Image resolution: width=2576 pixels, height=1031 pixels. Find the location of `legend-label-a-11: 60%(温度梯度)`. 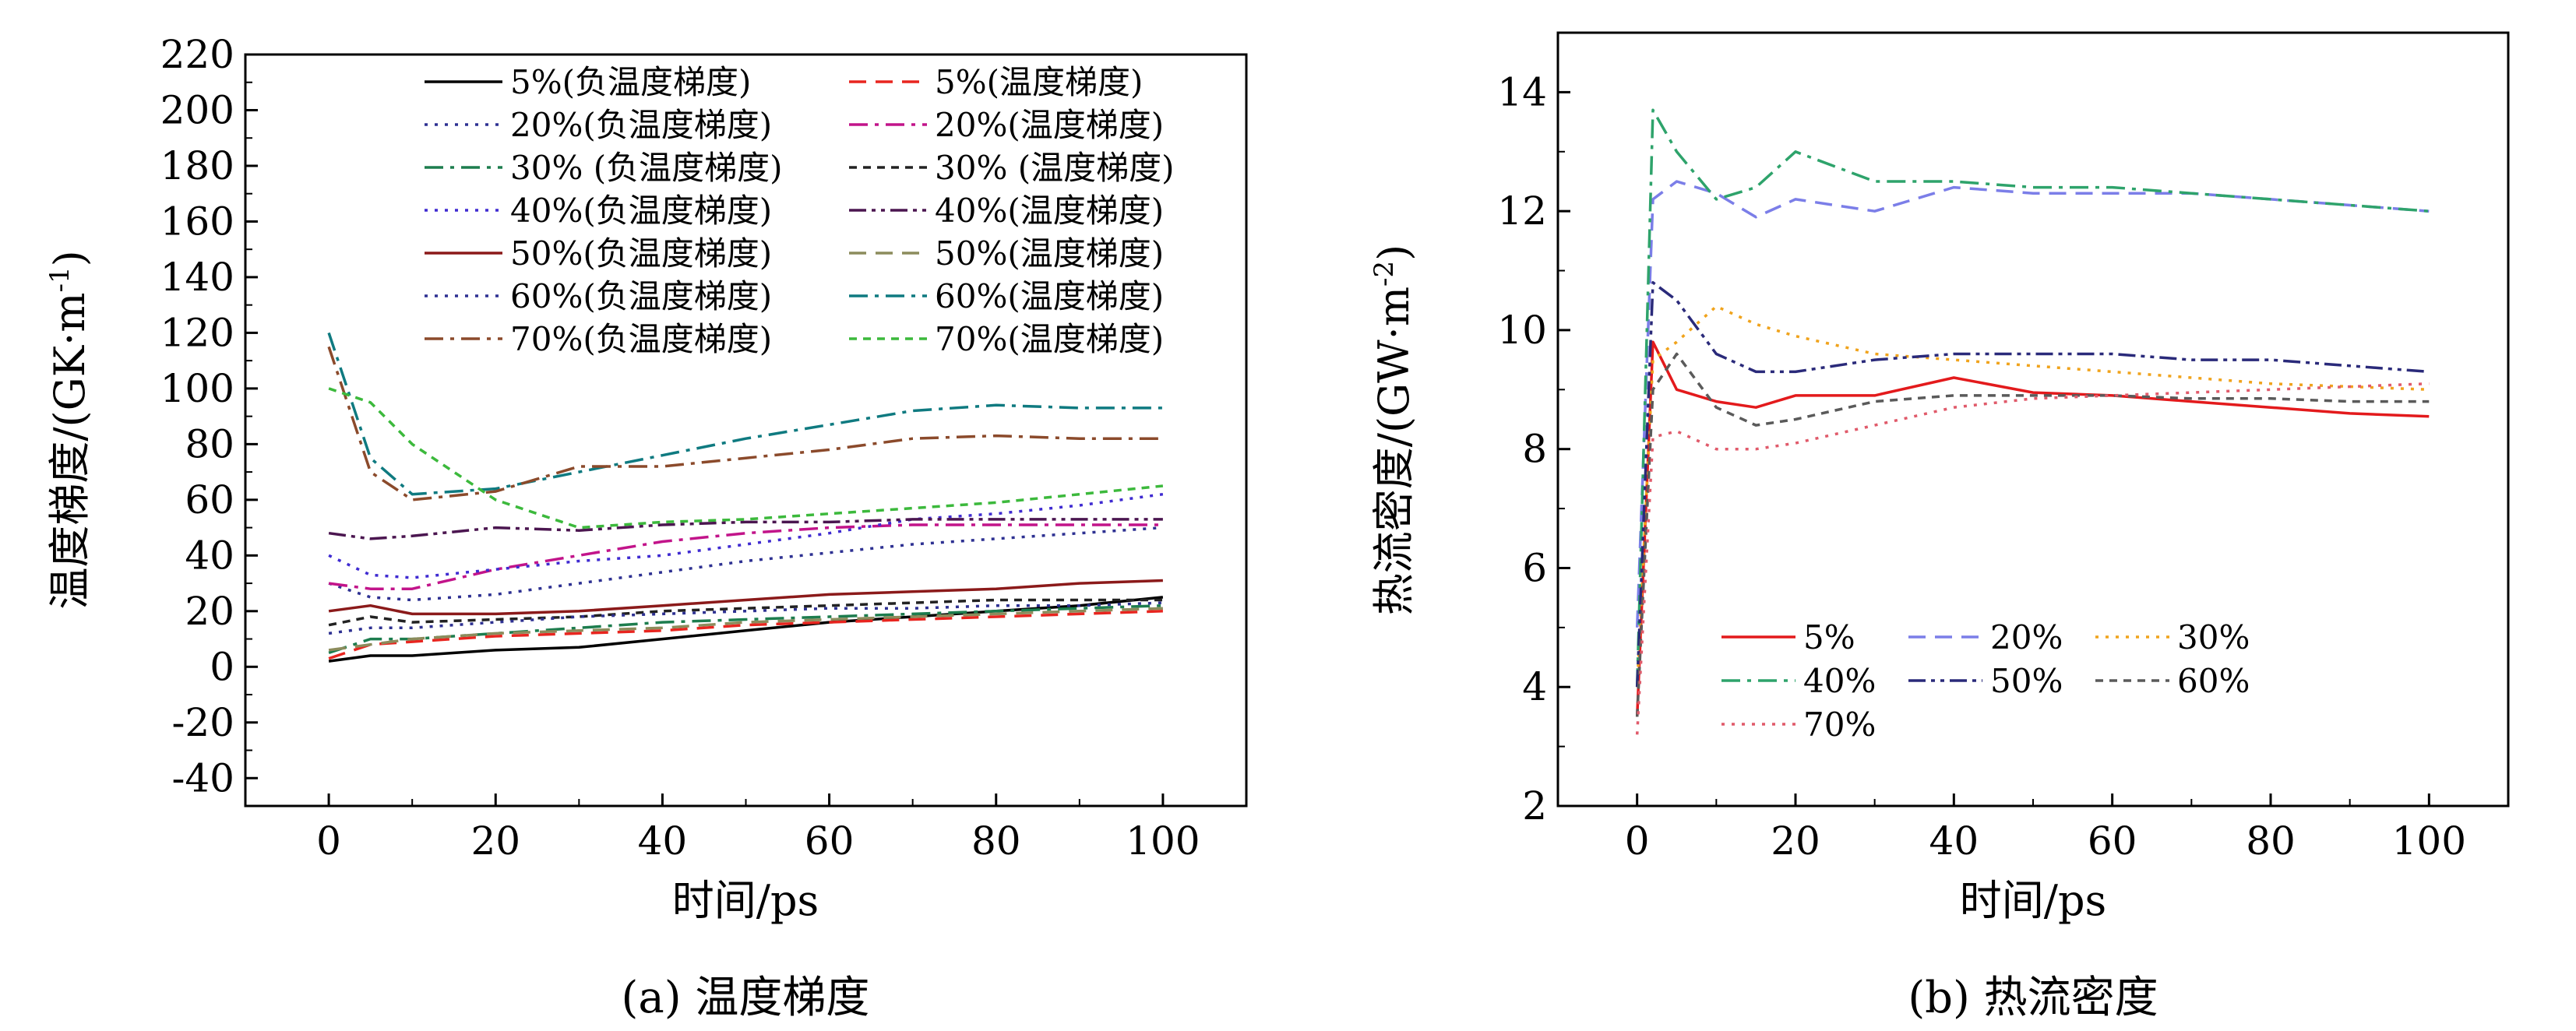

legend-label-a-11: 60%(温度梯度) is located at coordinates (1049, 296).